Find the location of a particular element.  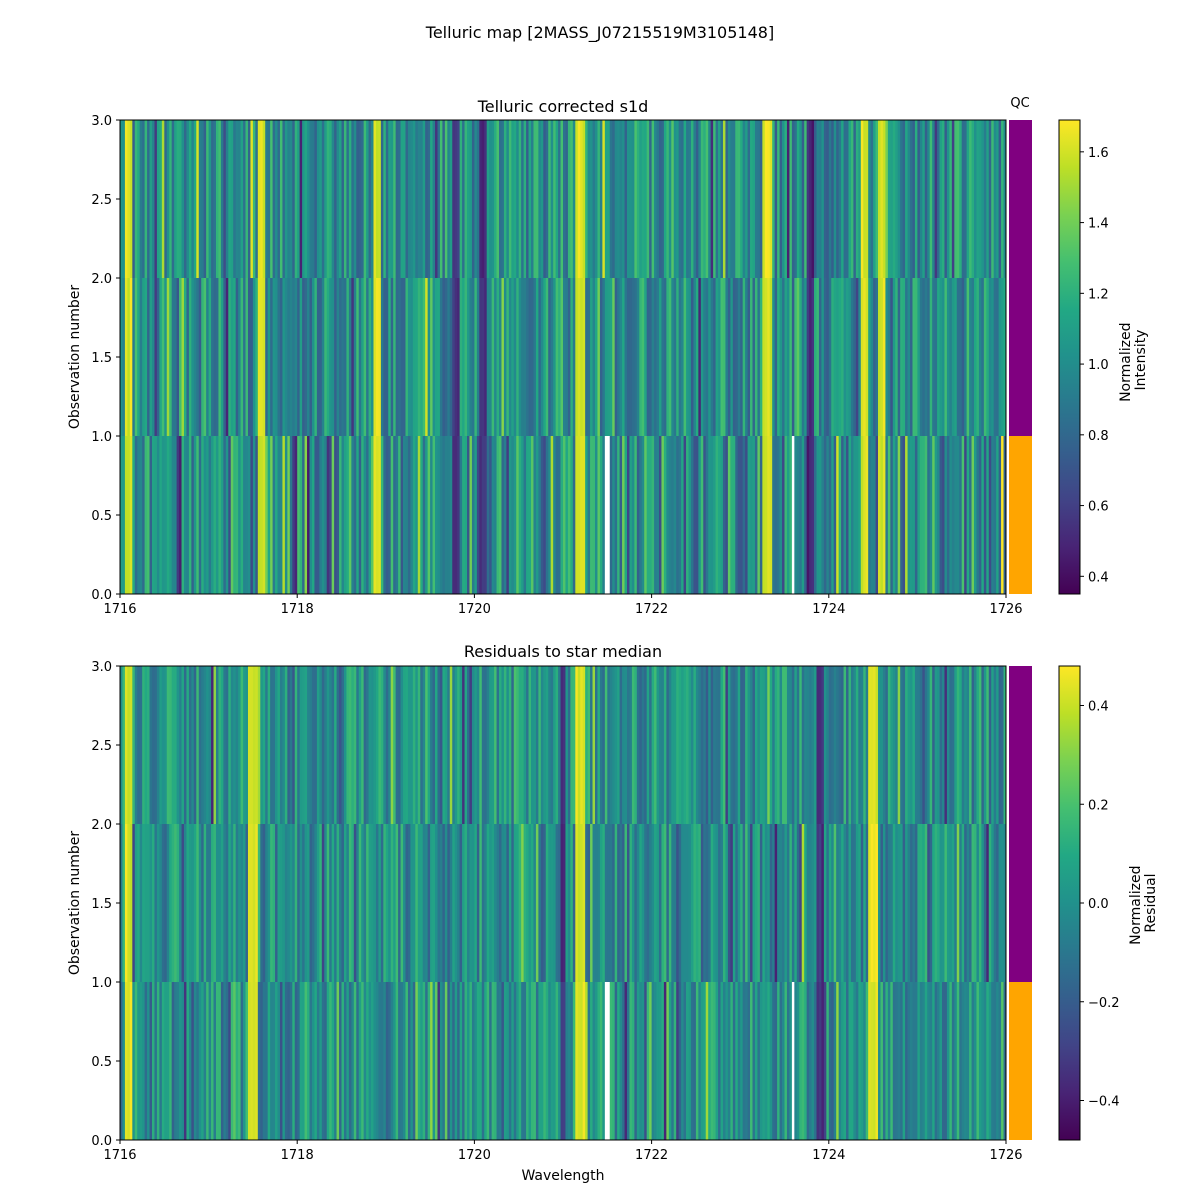

x-tick-label: 1718 is located at coordinates (297, 609).